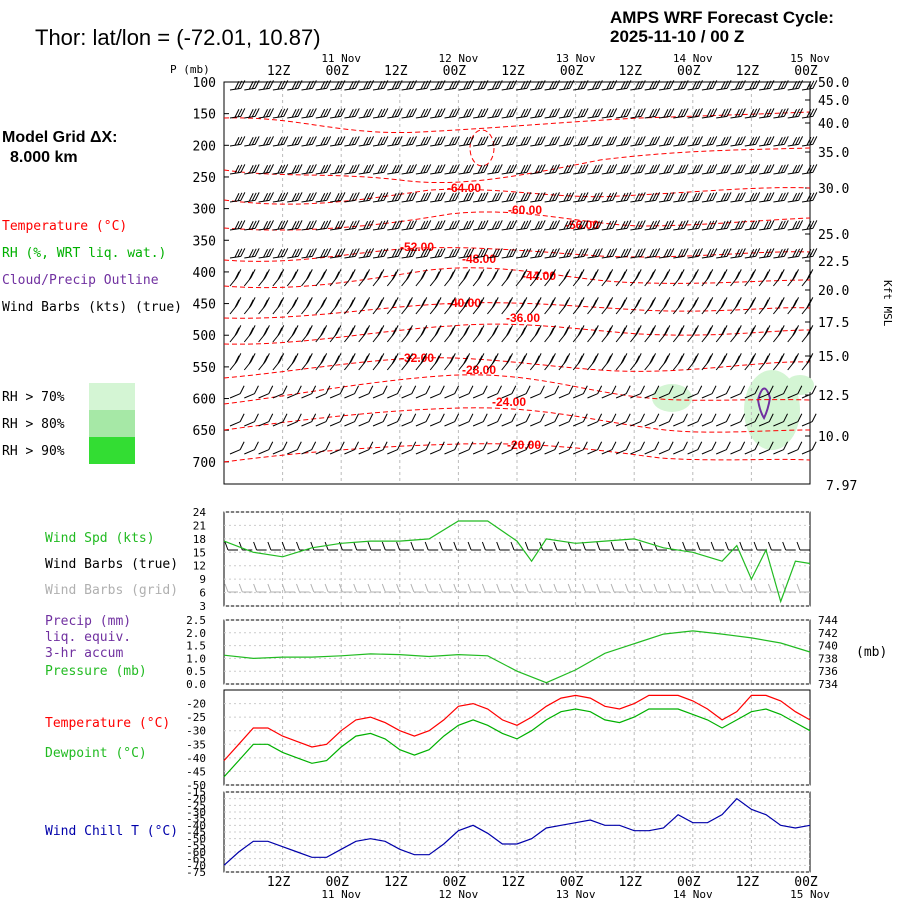  What do you see at coordinates (828, 658) in the screenshot?
I see `pressure-tick-label: 738` at bounding box center [828, 658].